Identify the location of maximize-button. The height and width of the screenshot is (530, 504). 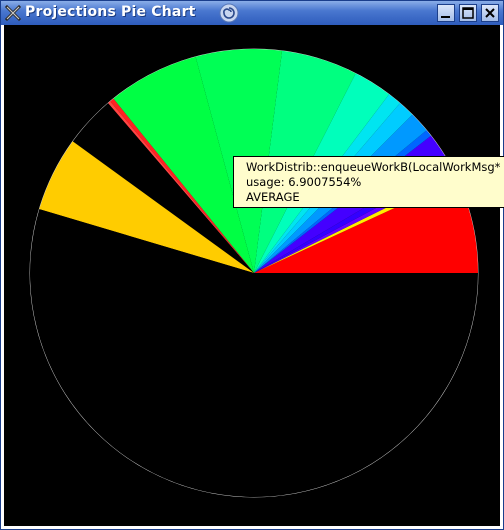
(468, 13).